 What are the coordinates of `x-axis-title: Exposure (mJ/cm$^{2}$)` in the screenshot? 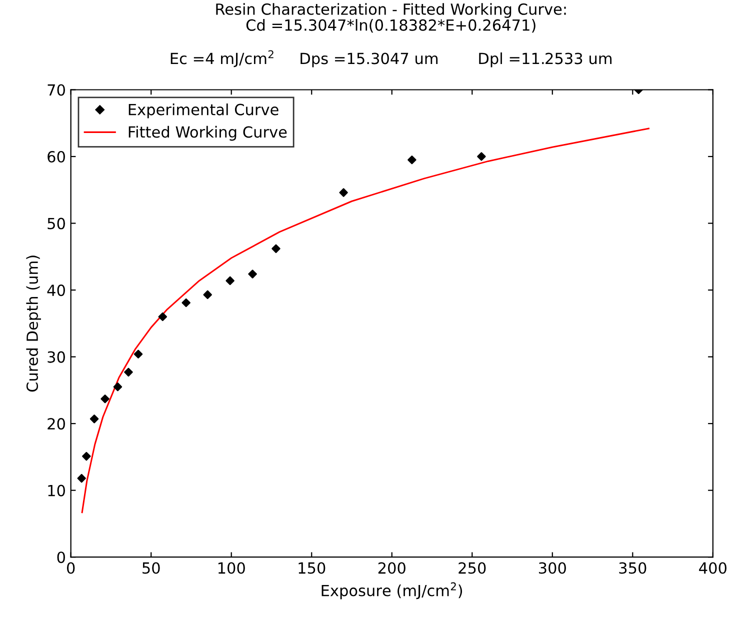 It's located at (392, 591).